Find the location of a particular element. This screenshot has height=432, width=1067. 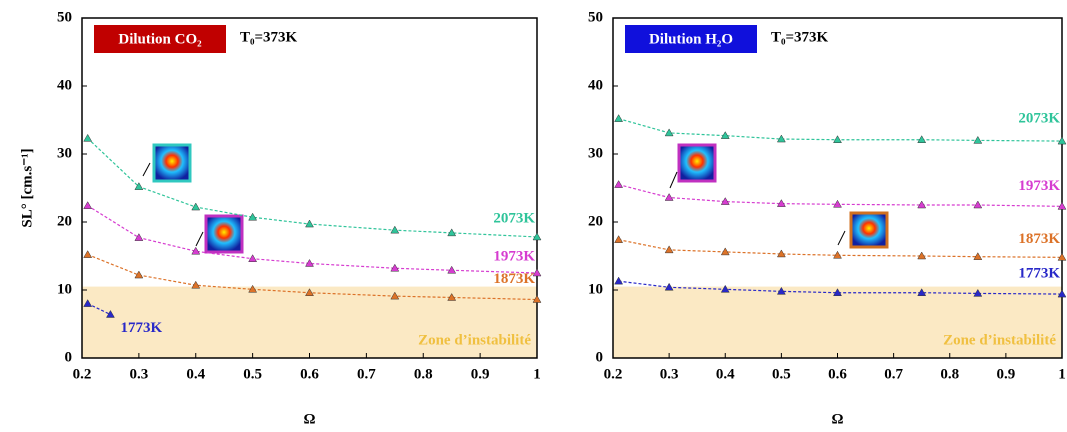

dilution-label: Dilution CO₂ is located at coordinates (160, 39).